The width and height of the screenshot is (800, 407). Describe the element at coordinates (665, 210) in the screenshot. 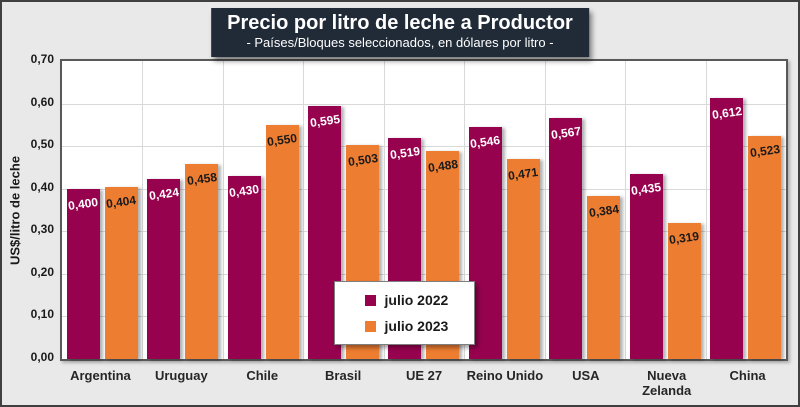

I see `bar-group-nueva-zelanda: 0,435 0,319` at that location.